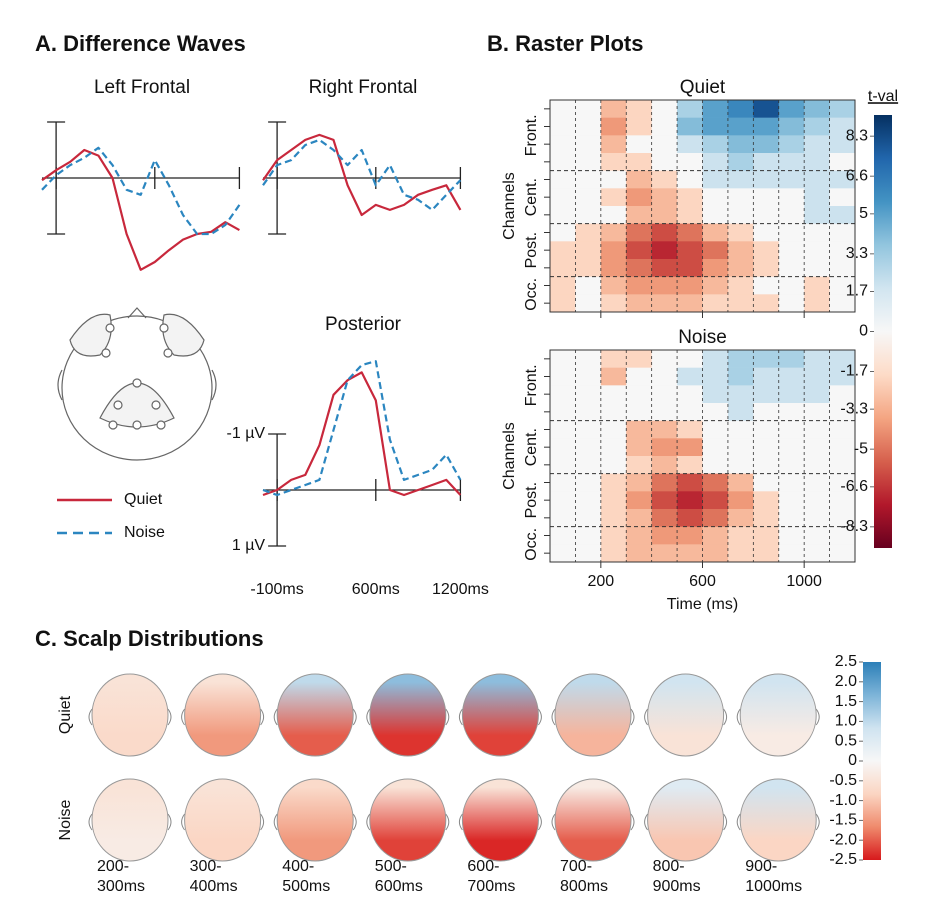  What do you see at coordinates (399, 886) in the screenshot?
I see `column-label: 600ms` at bounding box center [399, 886].